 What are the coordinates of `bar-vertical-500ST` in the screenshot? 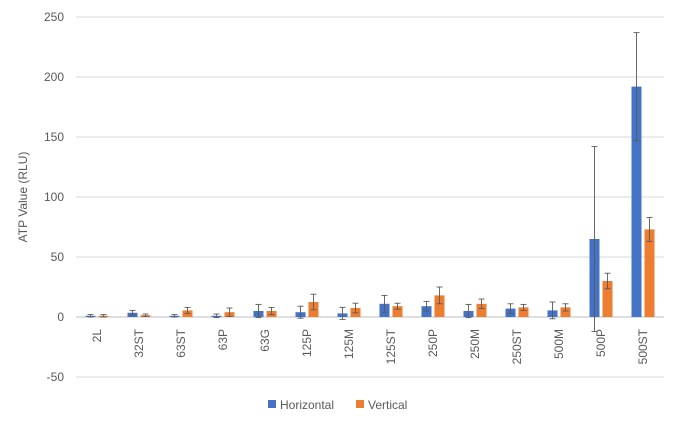 It's located at (649, 273).